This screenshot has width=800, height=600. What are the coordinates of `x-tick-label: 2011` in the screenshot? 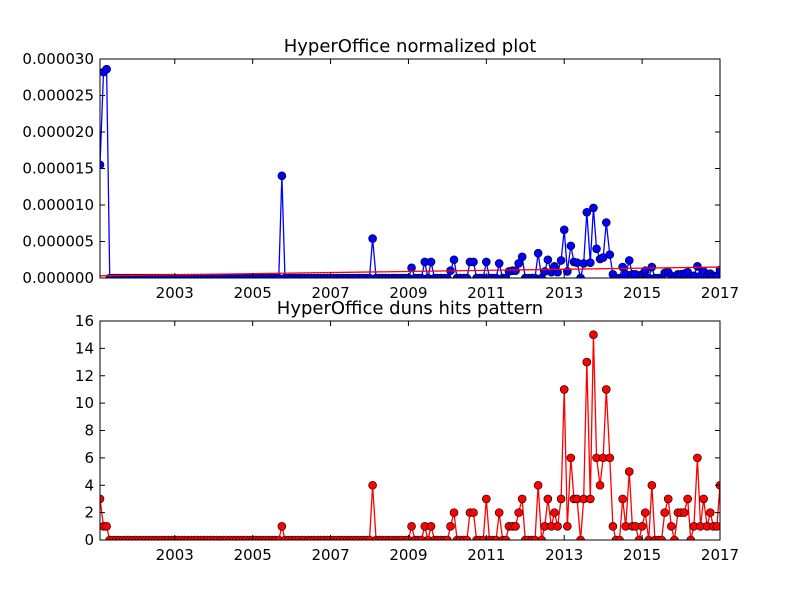 It's located at (486, 555).